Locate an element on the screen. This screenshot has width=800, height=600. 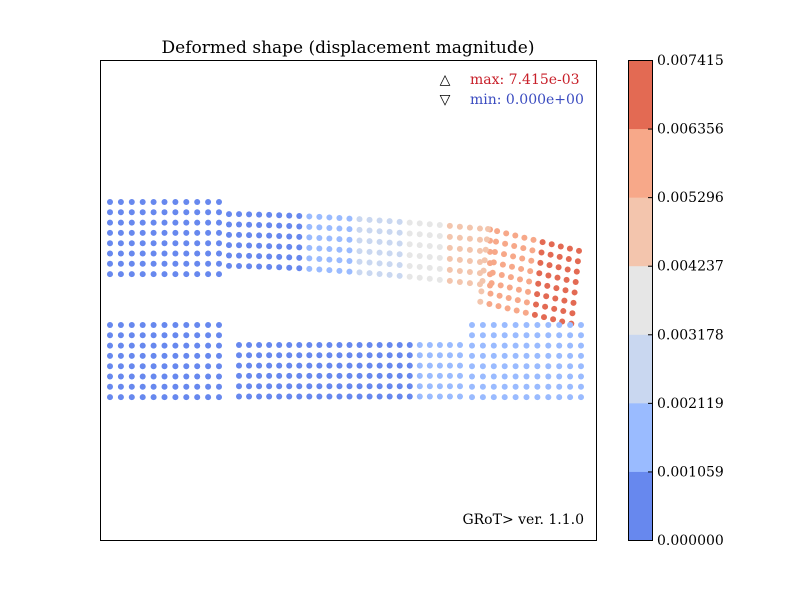
min-label: min: 0.000e+00 is located at coordinates (527, 100).